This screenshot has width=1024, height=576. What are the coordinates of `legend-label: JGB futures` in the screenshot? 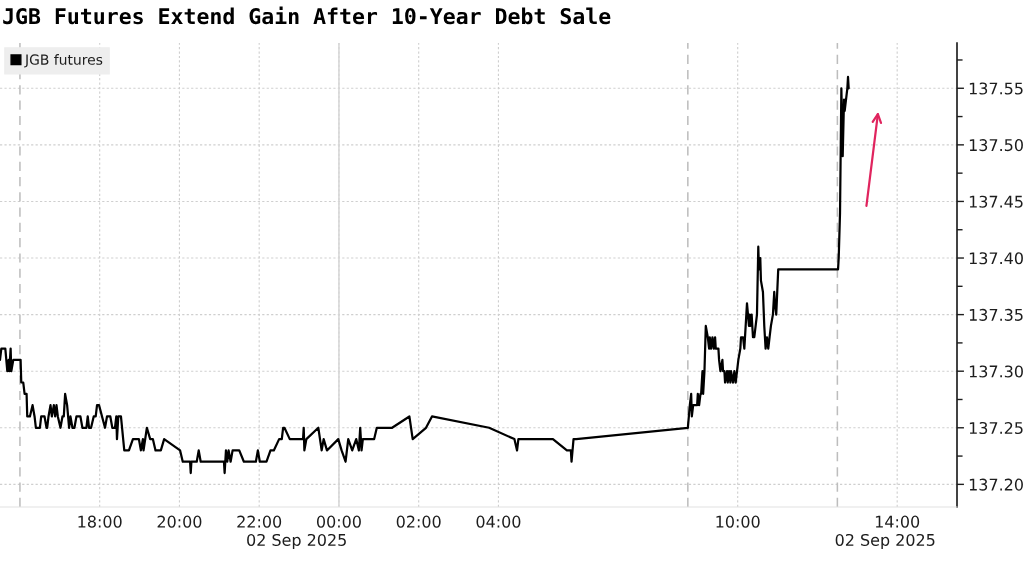 It's located at (63, 61).